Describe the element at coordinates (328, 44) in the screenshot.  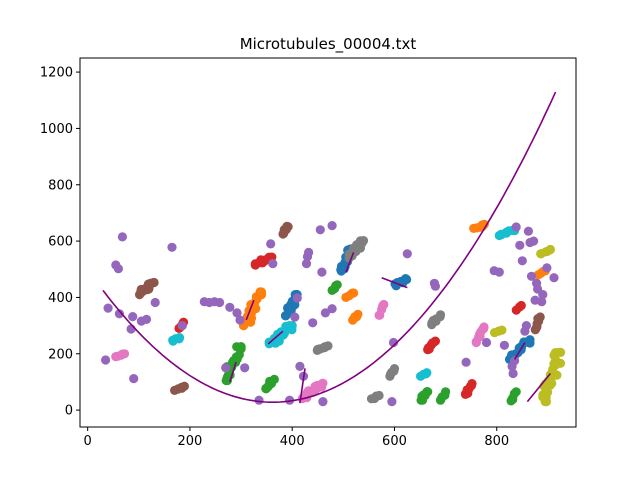
I see `chart-title: Microtubules_00004.txt` at that location.